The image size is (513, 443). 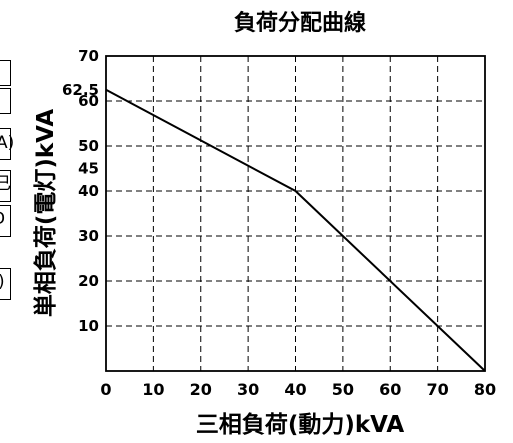 I want to click on x-tick-label: 10, so click(x=153, y=389).